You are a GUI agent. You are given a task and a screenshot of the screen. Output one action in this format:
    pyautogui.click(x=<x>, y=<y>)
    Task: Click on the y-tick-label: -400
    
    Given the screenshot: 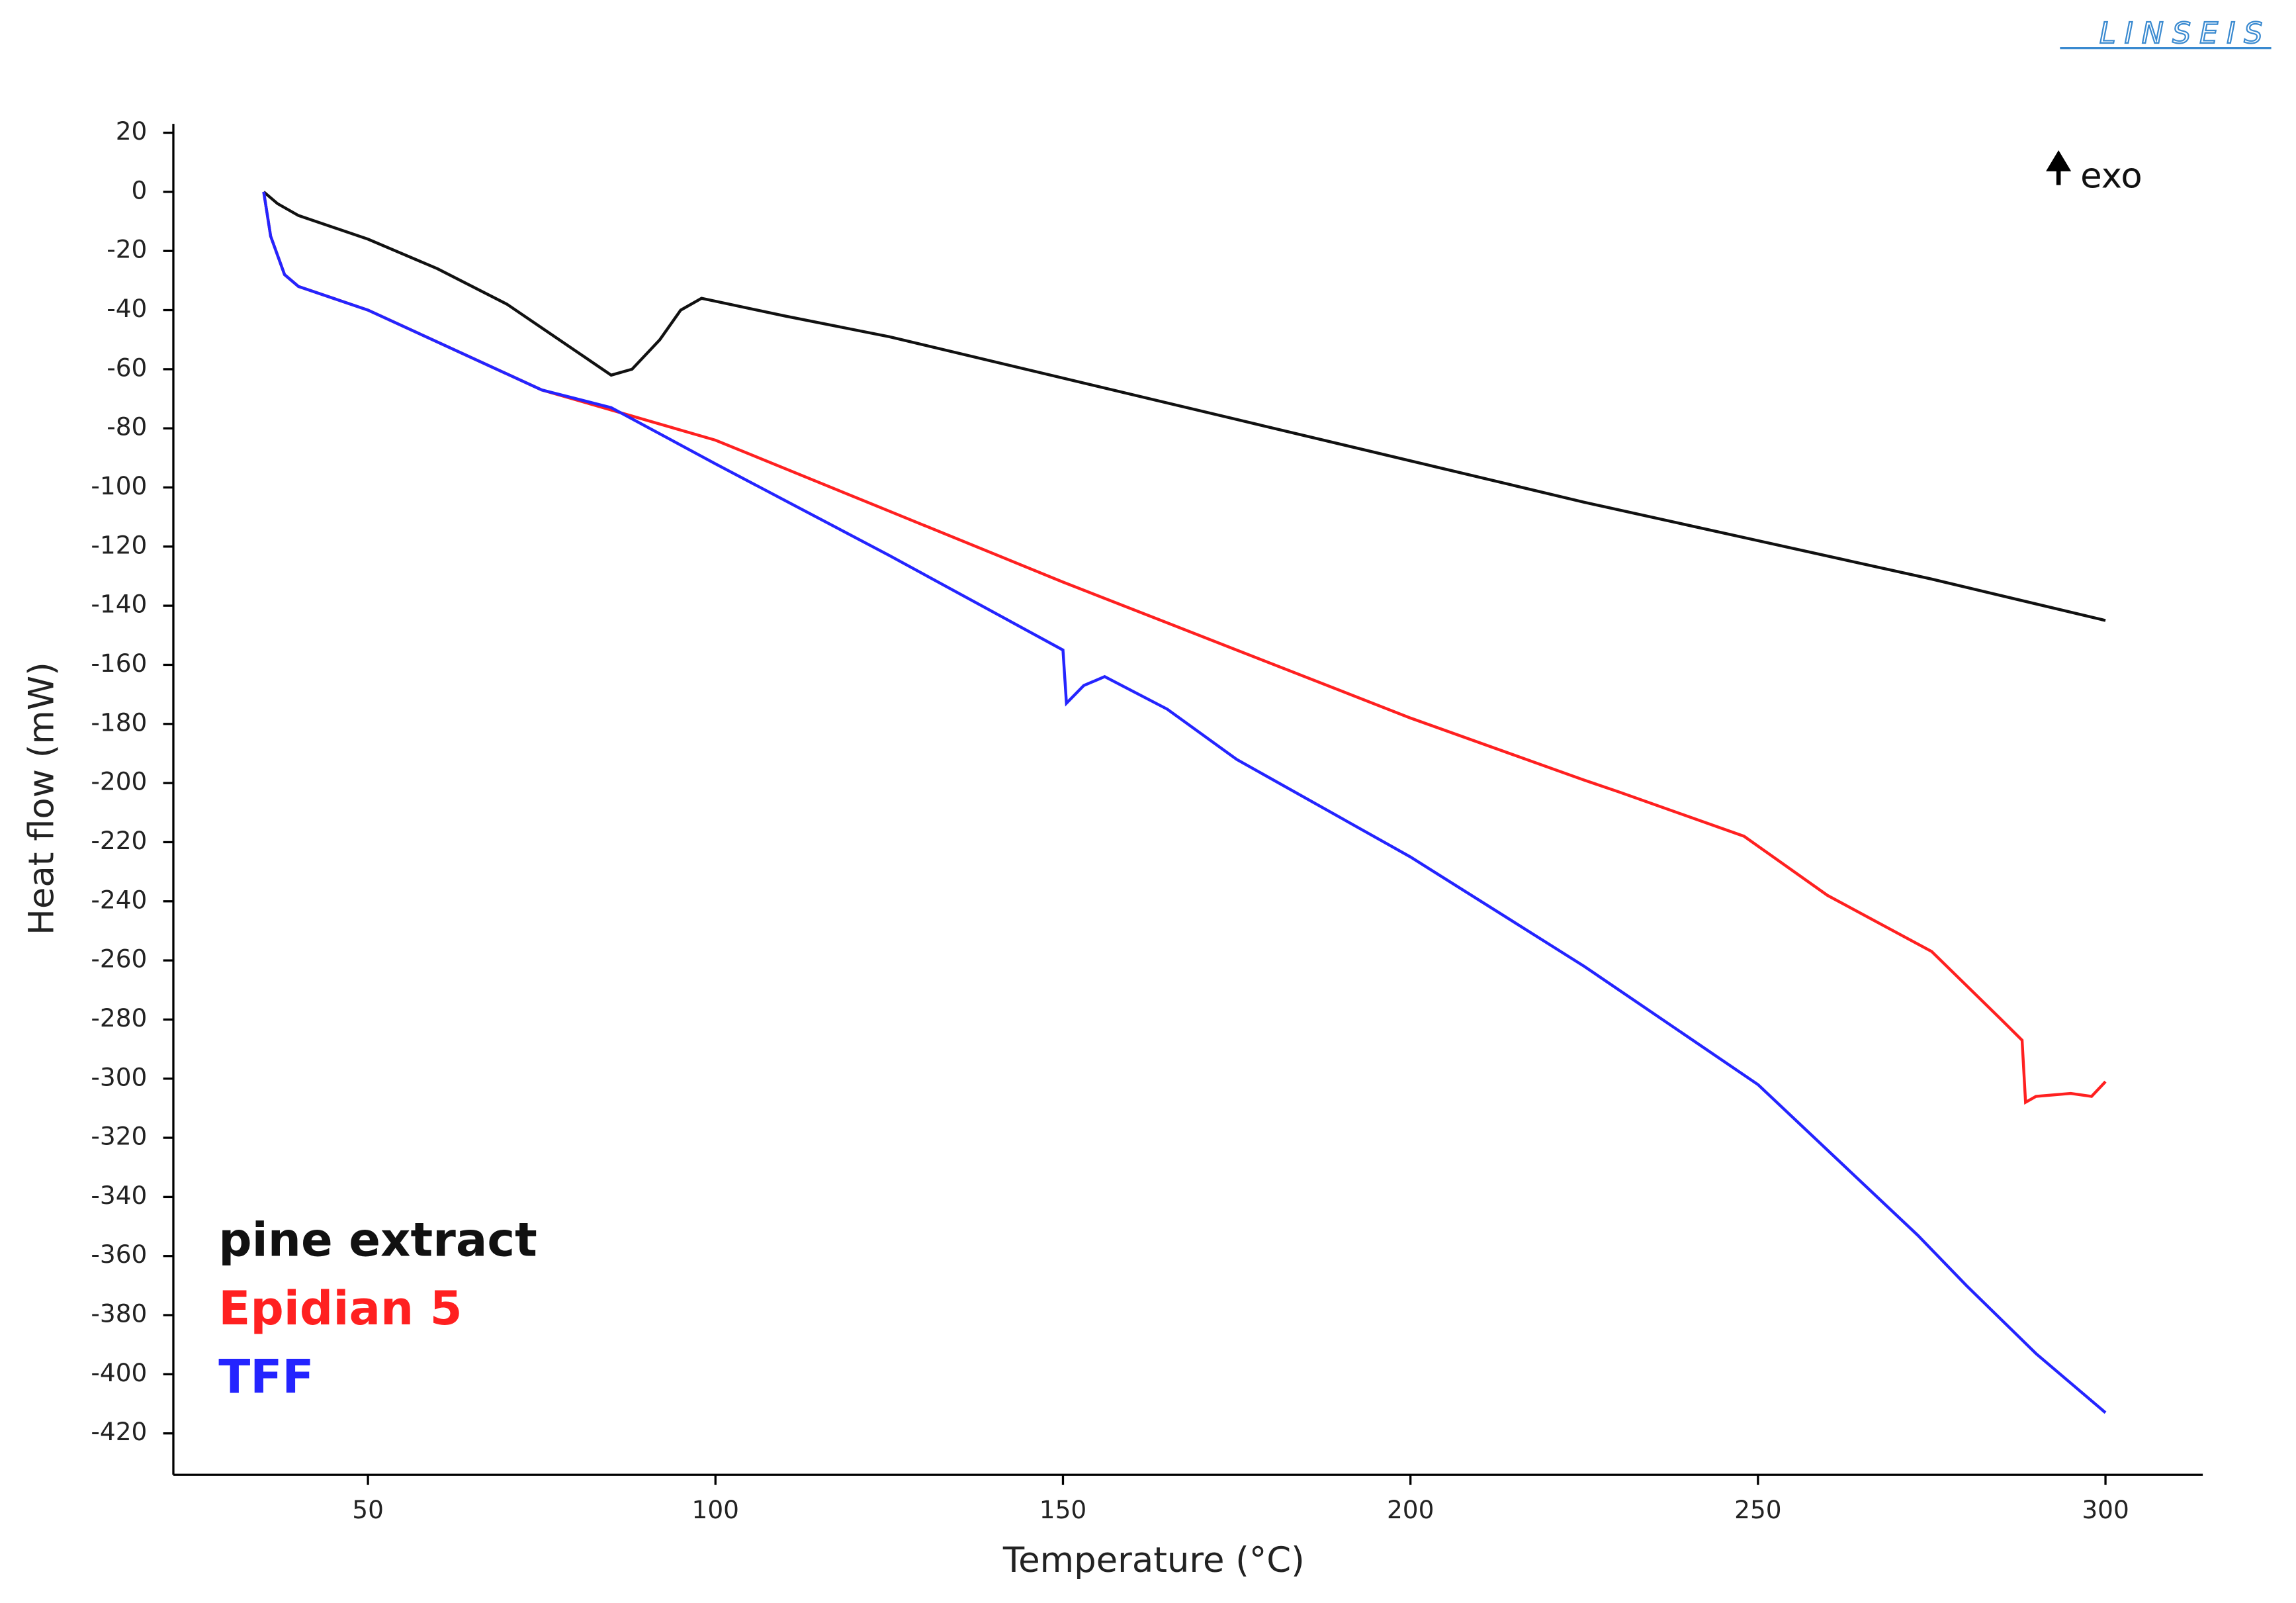 What is the action you would take?
    pyautogui.click(x=119, y=1372)
    